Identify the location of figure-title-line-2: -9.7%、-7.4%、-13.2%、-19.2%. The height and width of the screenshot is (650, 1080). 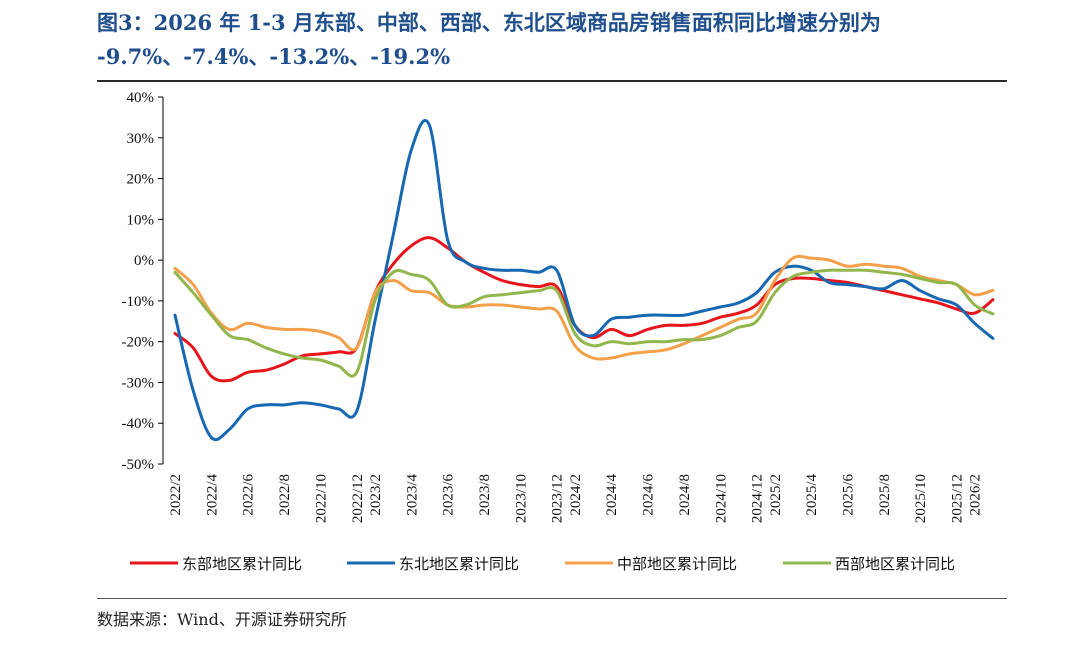
(274, 56).